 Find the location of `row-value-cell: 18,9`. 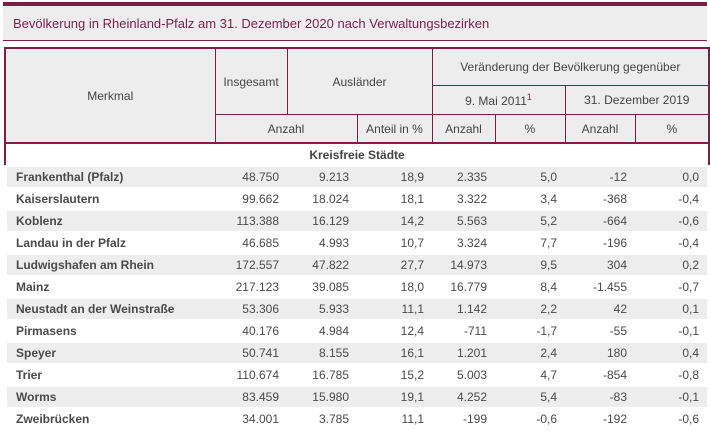

row-value-cell: 18,9 is located at coordinates (395, 177).